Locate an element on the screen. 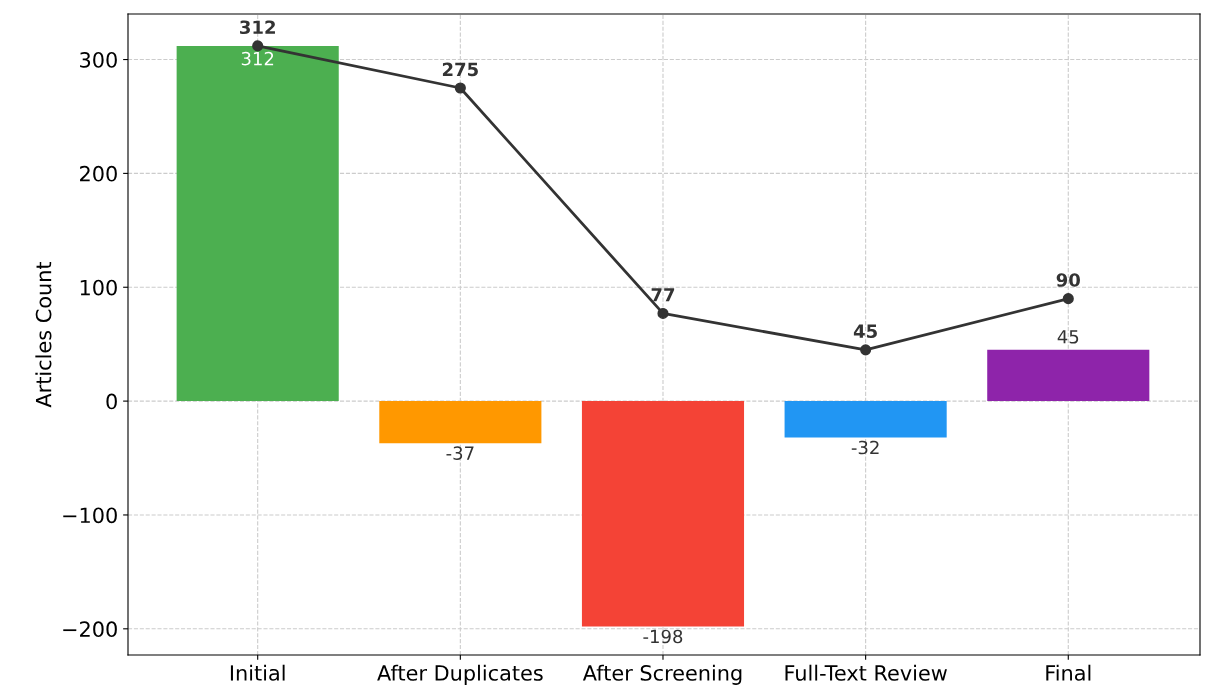 The height and width of the screenshot is (687, 1208). y-tick-label: −100 is located at coordinates (90, 515).